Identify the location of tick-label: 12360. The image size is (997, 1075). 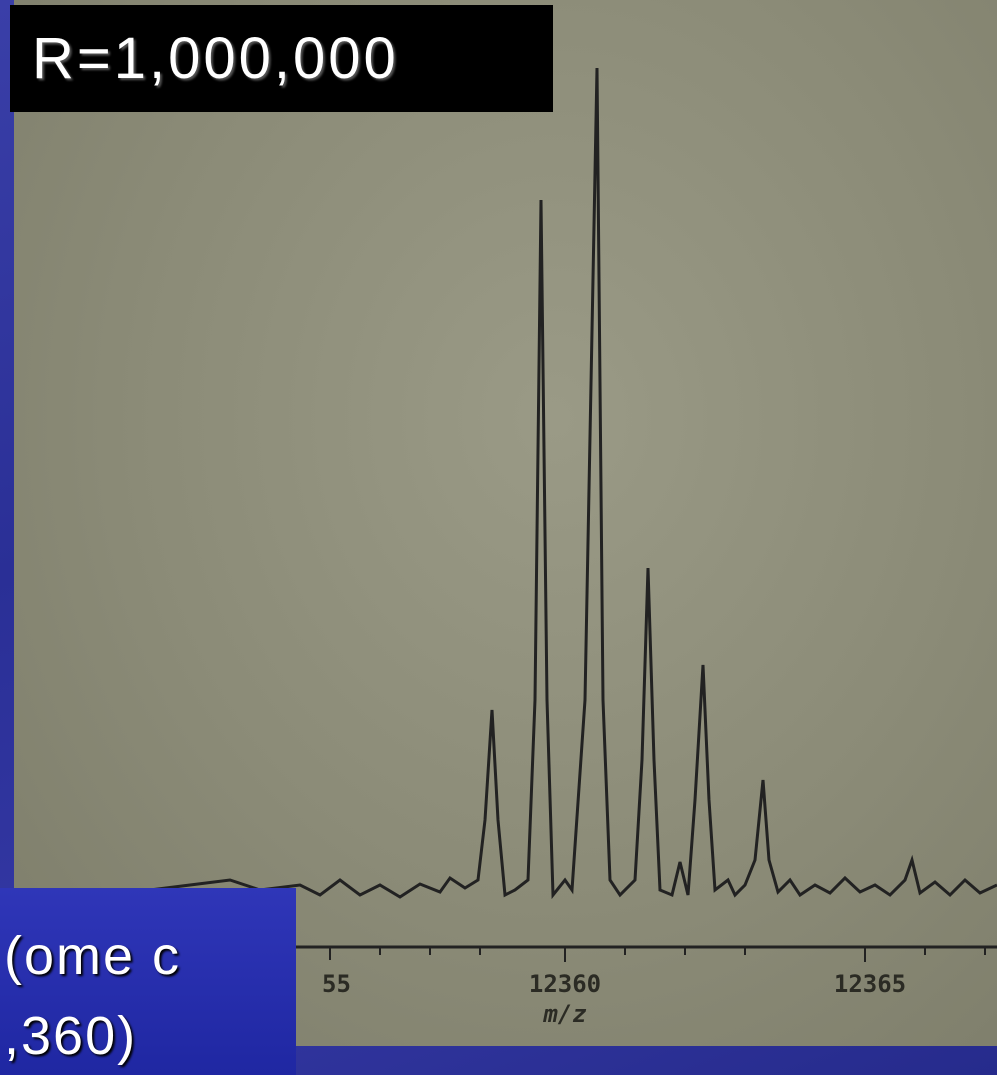
(565, 984).